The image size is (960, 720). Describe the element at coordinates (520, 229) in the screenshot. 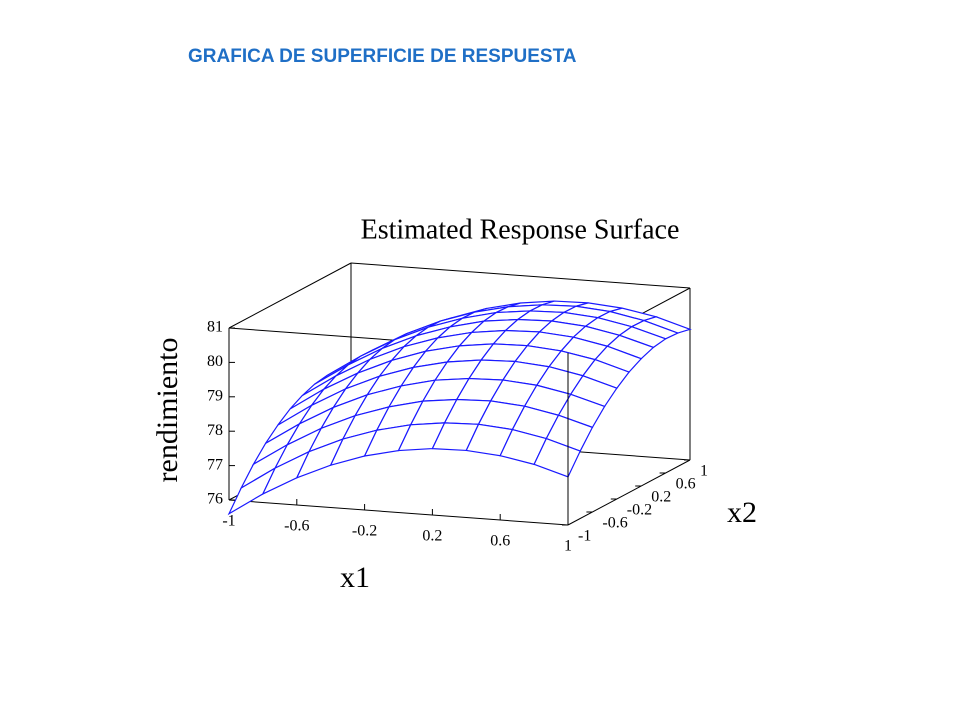

I see `chart-title: Estimated Response Surface` at that location.